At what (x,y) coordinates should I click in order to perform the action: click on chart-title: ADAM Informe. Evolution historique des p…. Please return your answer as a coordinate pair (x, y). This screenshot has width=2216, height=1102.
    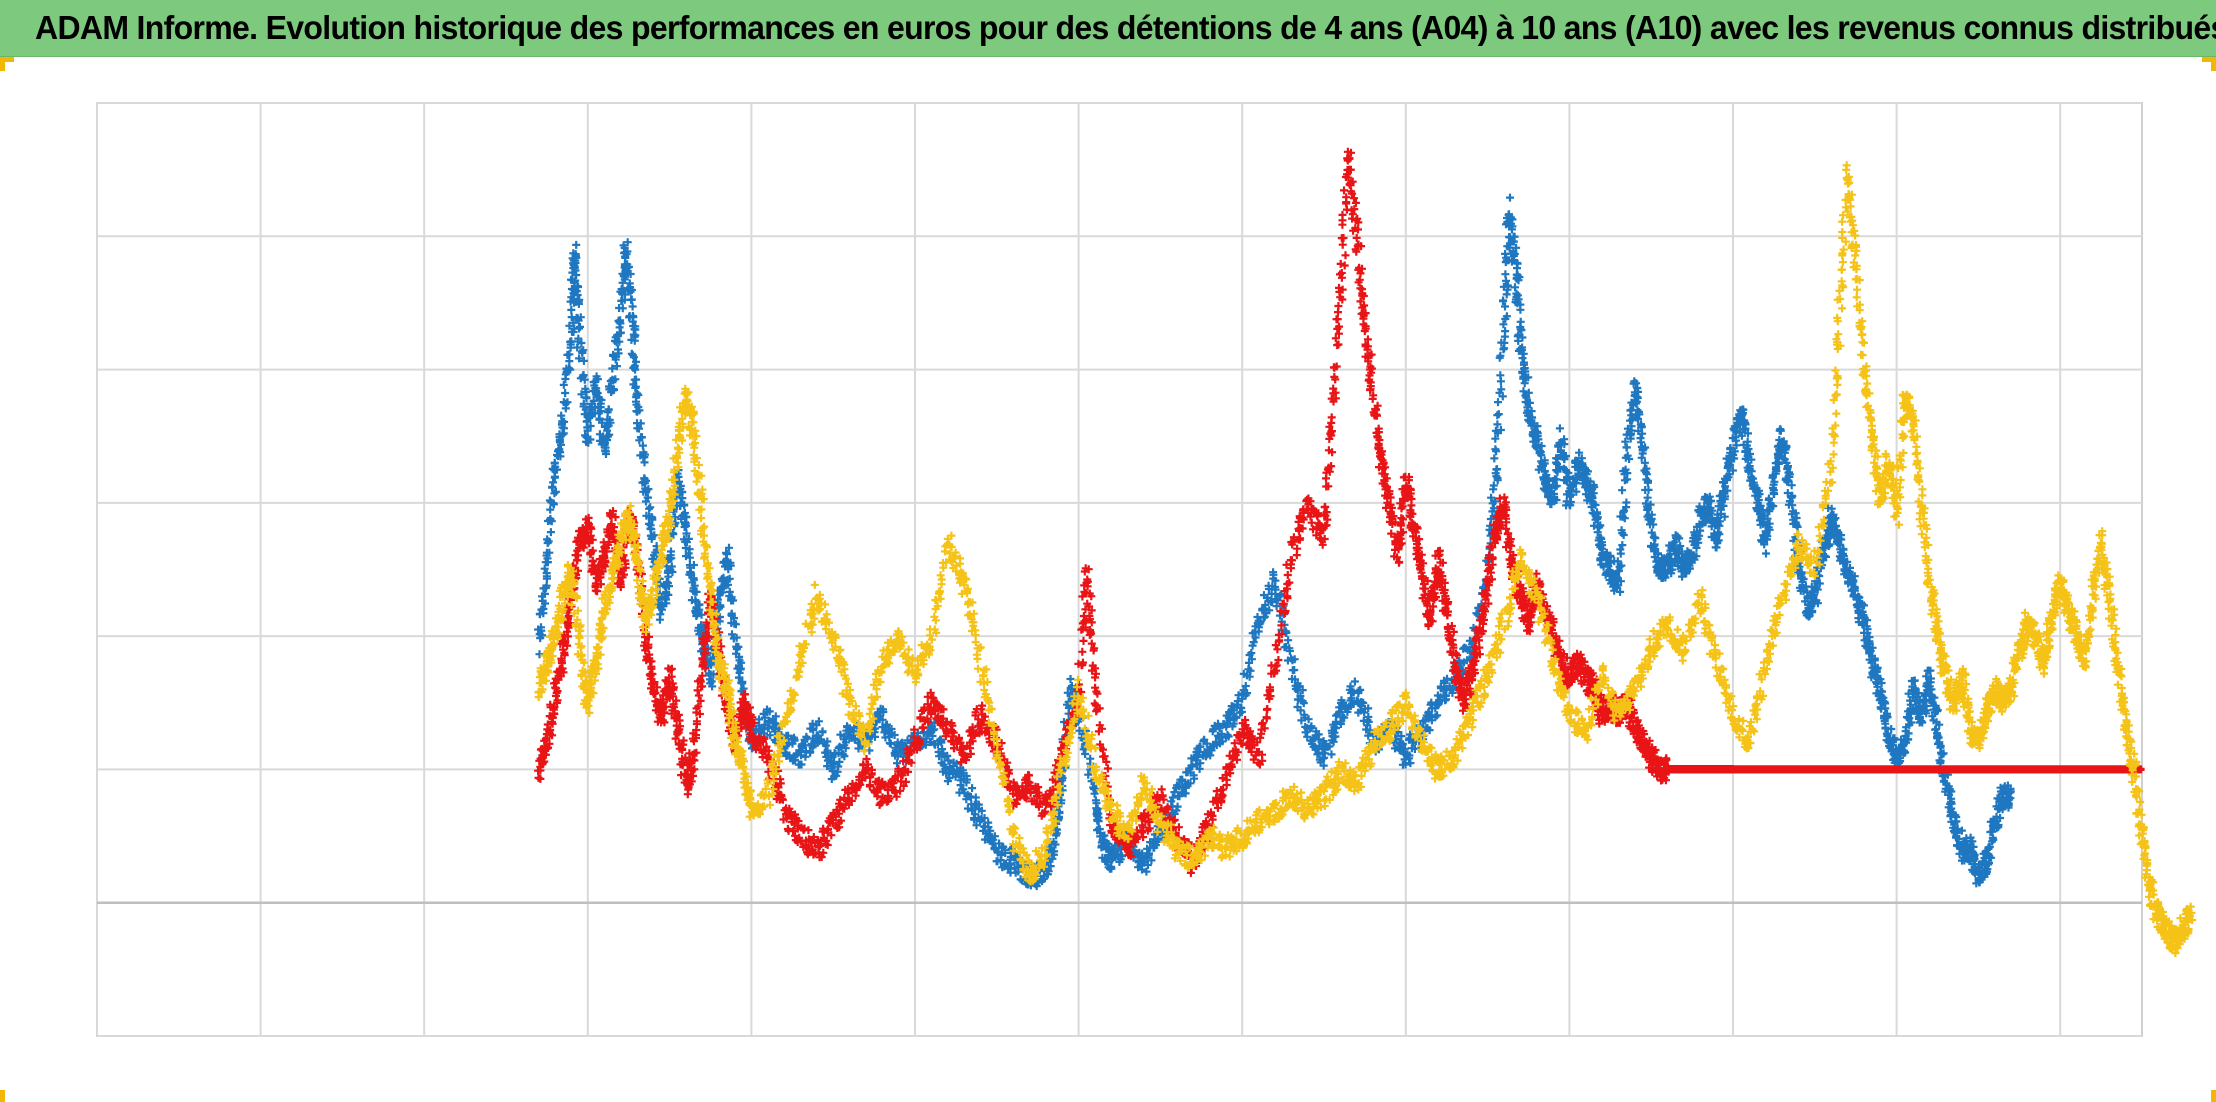
    Looking at the image, I should click on (1125, 27).